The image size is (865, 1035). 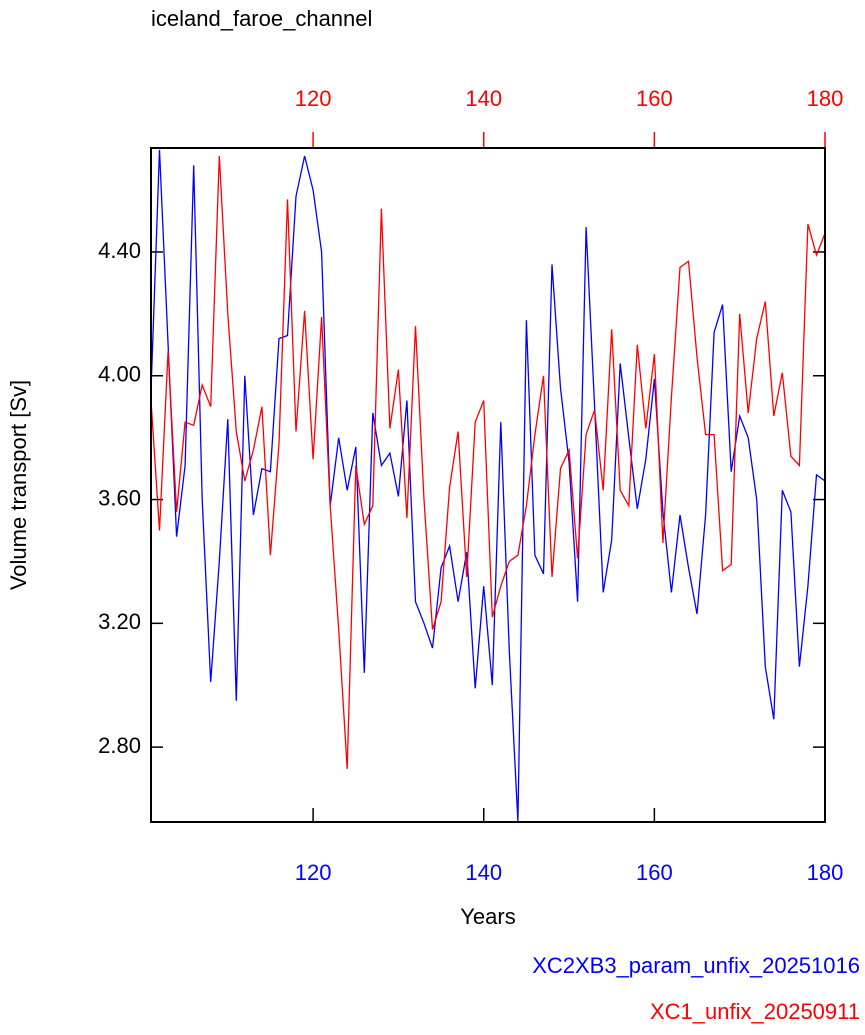 I want to click on y-tick-label: 3.20, so click(x=119, y=621).